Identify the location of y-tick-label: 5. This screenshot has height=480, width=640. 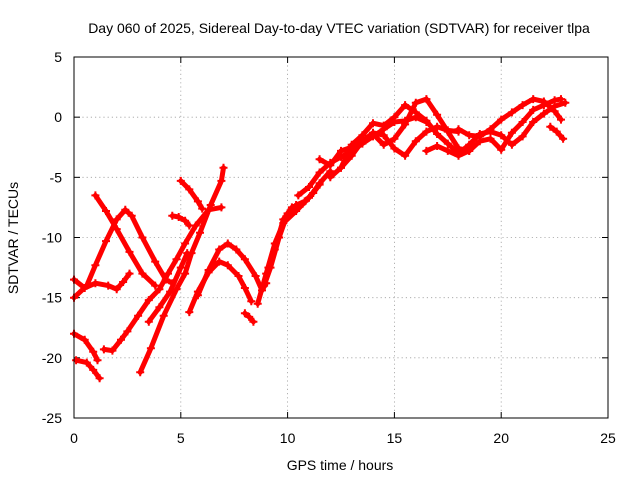
(58, 57).